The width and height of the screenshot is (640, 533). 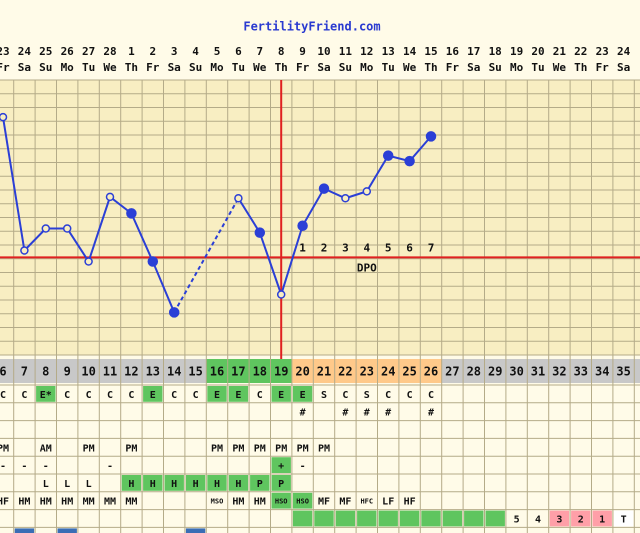 What do you see at coordinates (311, 27) in the screenshot?
I see `site-title: FertilityFriend.com` at bounding box center [311, 27].